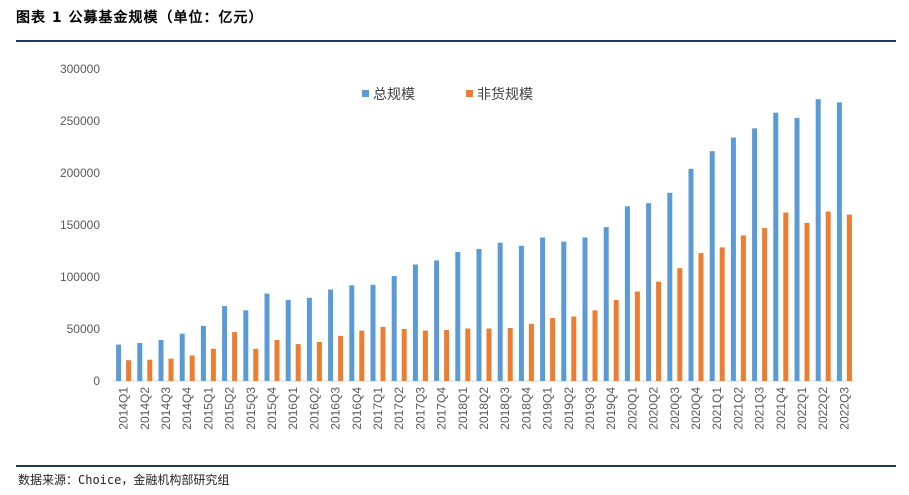  Describe the element at coordinates (469, 93) in the screenshot. I see `legend-swatch-non-monetary` at that location.